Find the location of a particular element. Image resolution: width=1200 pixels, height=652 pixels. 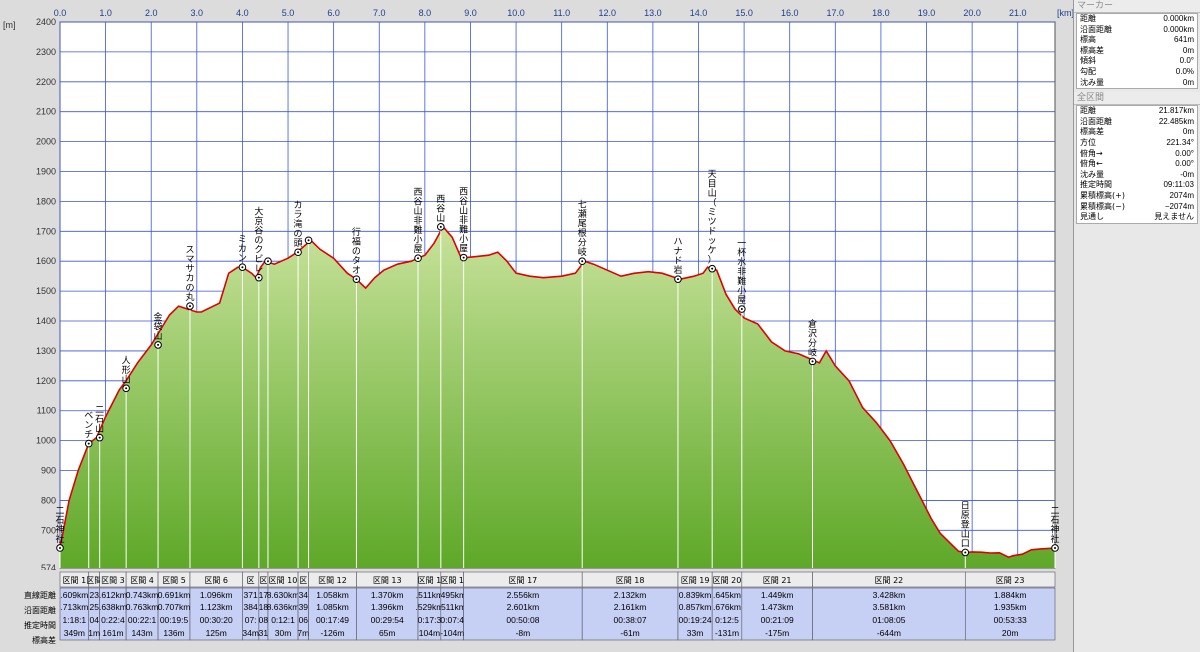

section-time: 00:21:09 is located at coordinates (777, 620).